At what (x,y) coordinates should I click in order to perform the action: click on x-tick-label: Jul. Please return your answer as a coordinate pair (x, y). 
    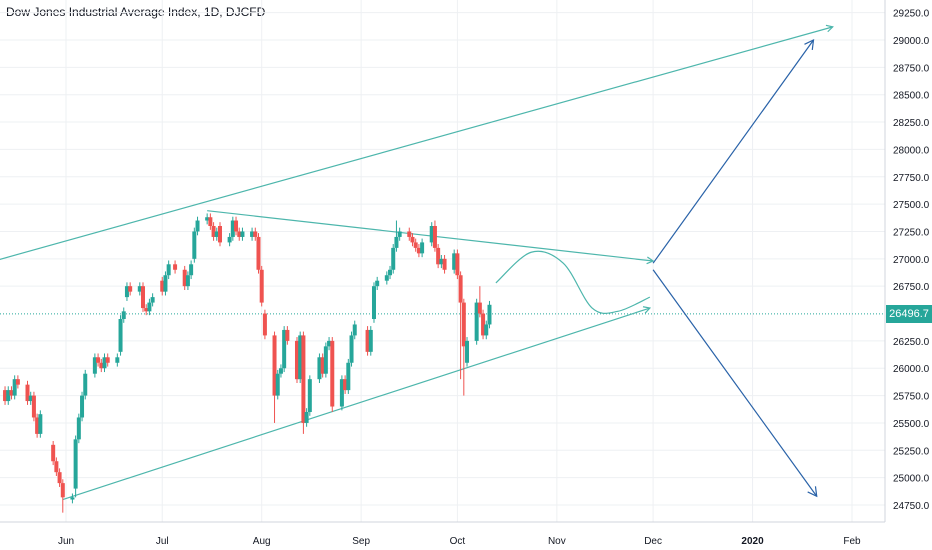
    Looking at the image, I should click on (162, 541).